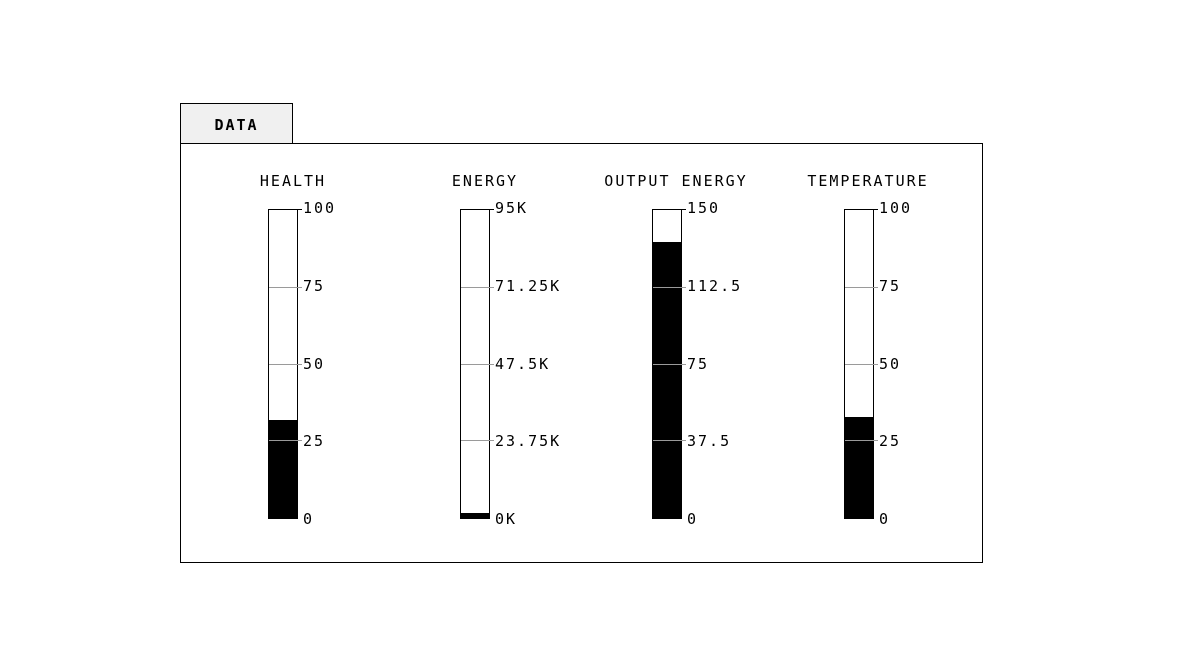 The height and width of the screenshot is (664, 1181). Describe the element at coordinates (523, 364) in the screenshot. I see `tick-label: 47.5K` at that location.